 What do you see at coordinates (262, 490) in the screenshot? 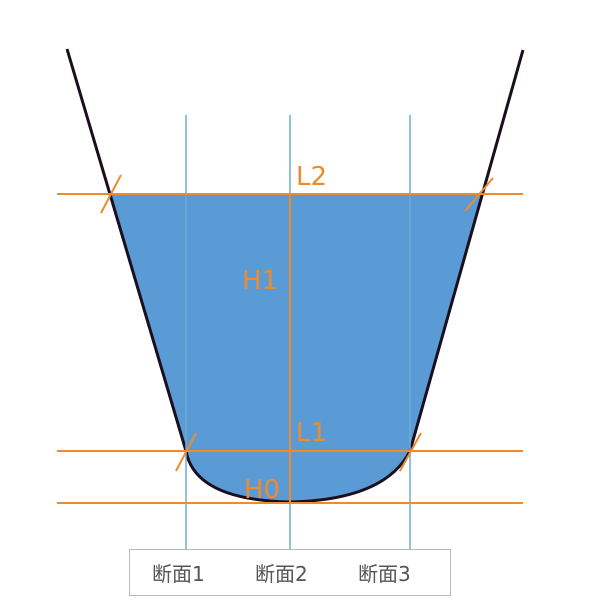
I see `lower-depth-label: H0` at bounding box center [262, 490].